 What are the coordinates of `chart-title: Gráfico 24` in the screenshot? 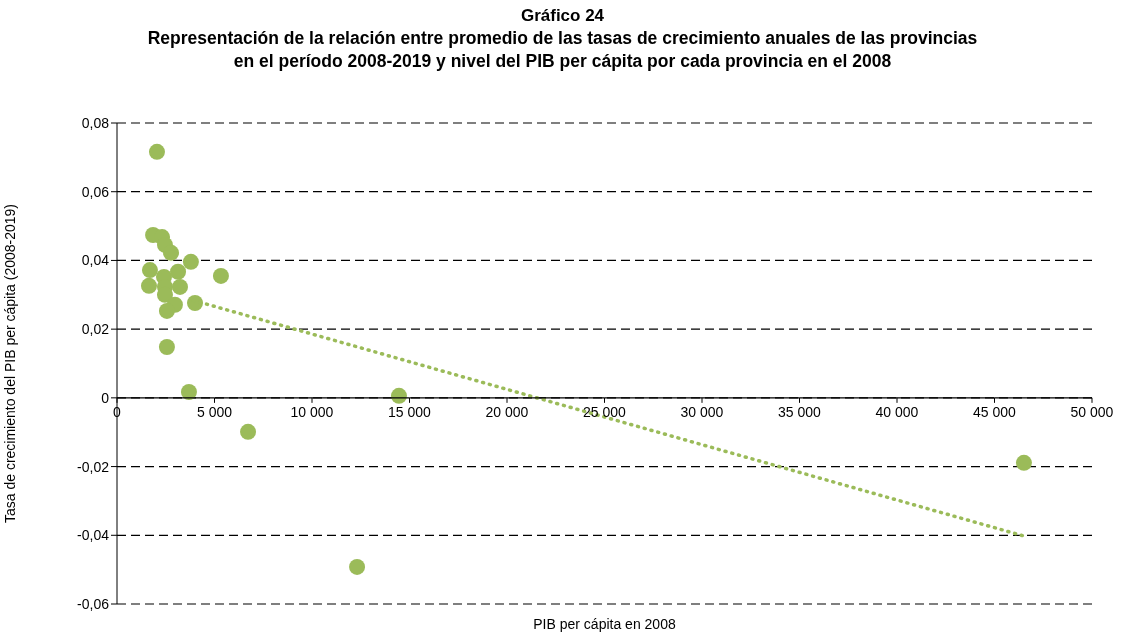 It's located at (562, 16).